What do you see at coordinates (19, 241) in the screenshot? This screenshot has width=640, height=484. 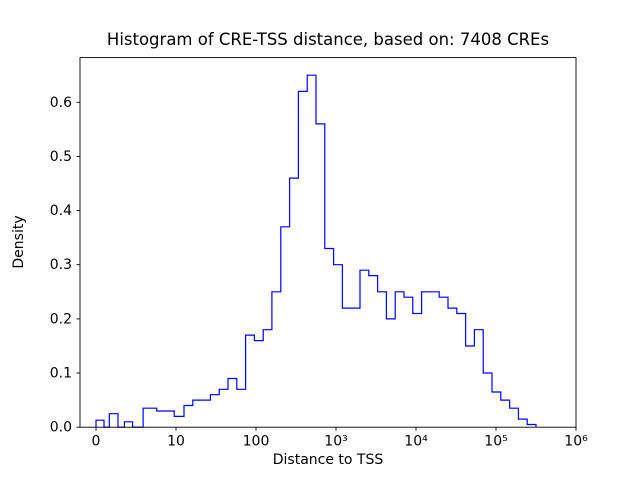 I see `y-axis-label: Density` at bounding box center [19, 241].